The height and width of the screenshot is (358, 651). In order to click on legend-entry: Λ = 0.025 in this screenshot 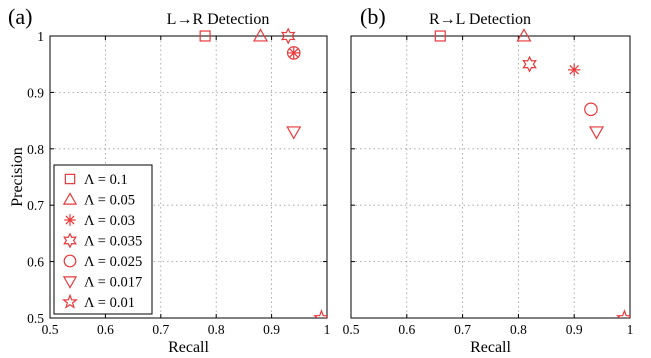, I will do `click(113, 262)`.